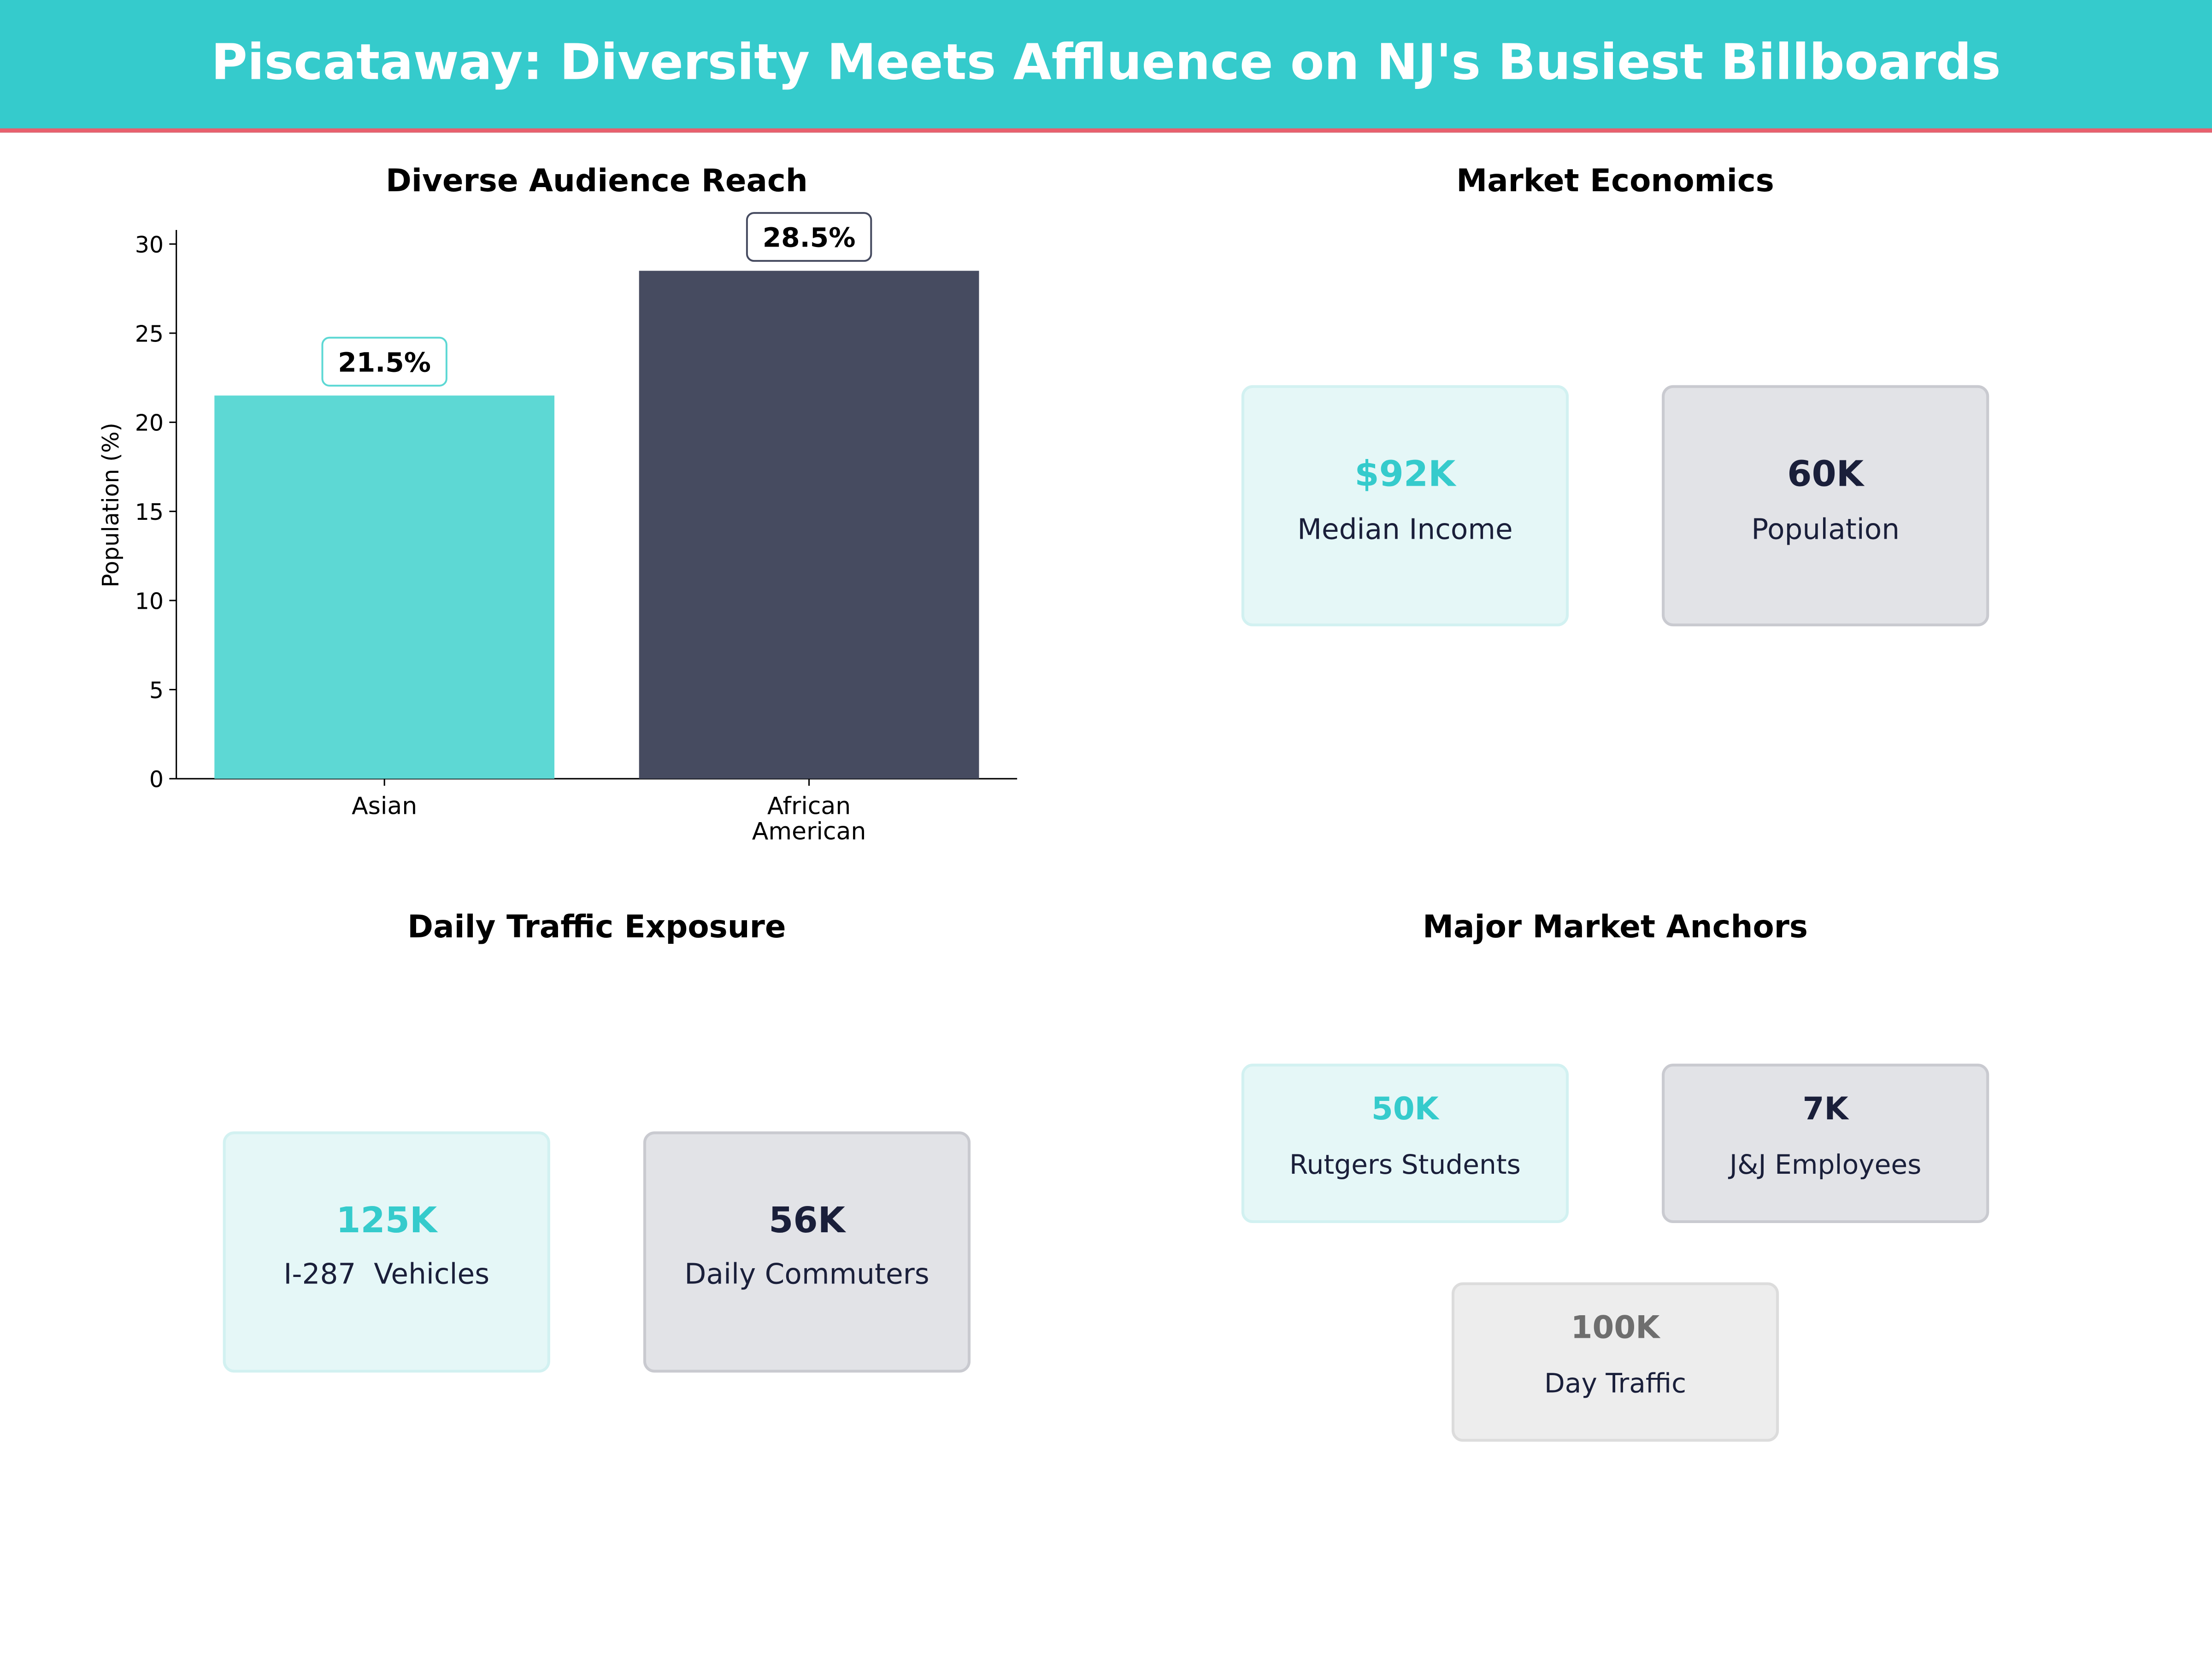 Image resolution: width=2212 pixels, height=1659 pixels. I want to click on card-value: 60K, so click(1825, 473).